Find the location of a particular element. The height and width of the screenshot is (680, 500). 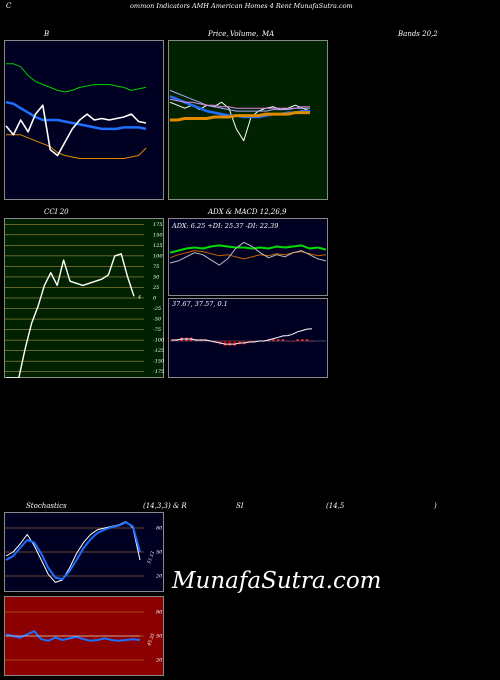

cci-tick-label: -150 is located at coordinates (158, 362).